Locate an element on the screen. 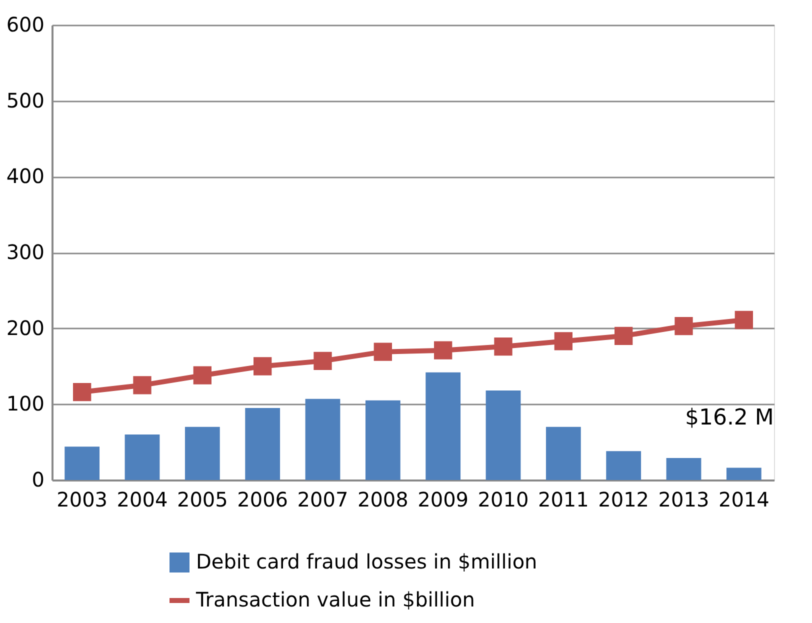 Image resolution: width=812 pixels, height=623 pixels. y-tick-label: 0 is located at coordinates (38, 480).